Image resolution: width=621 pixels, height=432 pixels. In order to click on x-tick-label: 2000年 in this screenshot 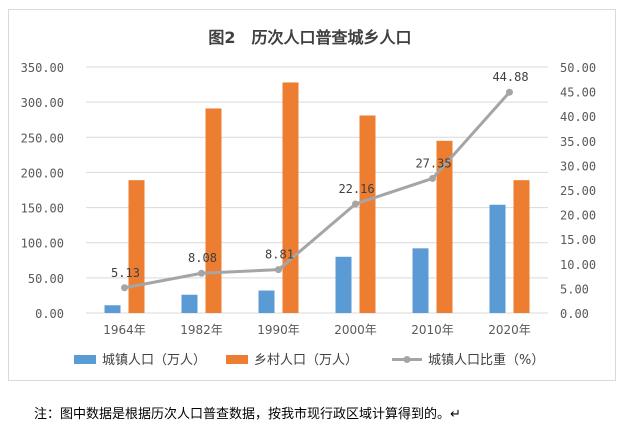, I will do `click(355, 330)`.